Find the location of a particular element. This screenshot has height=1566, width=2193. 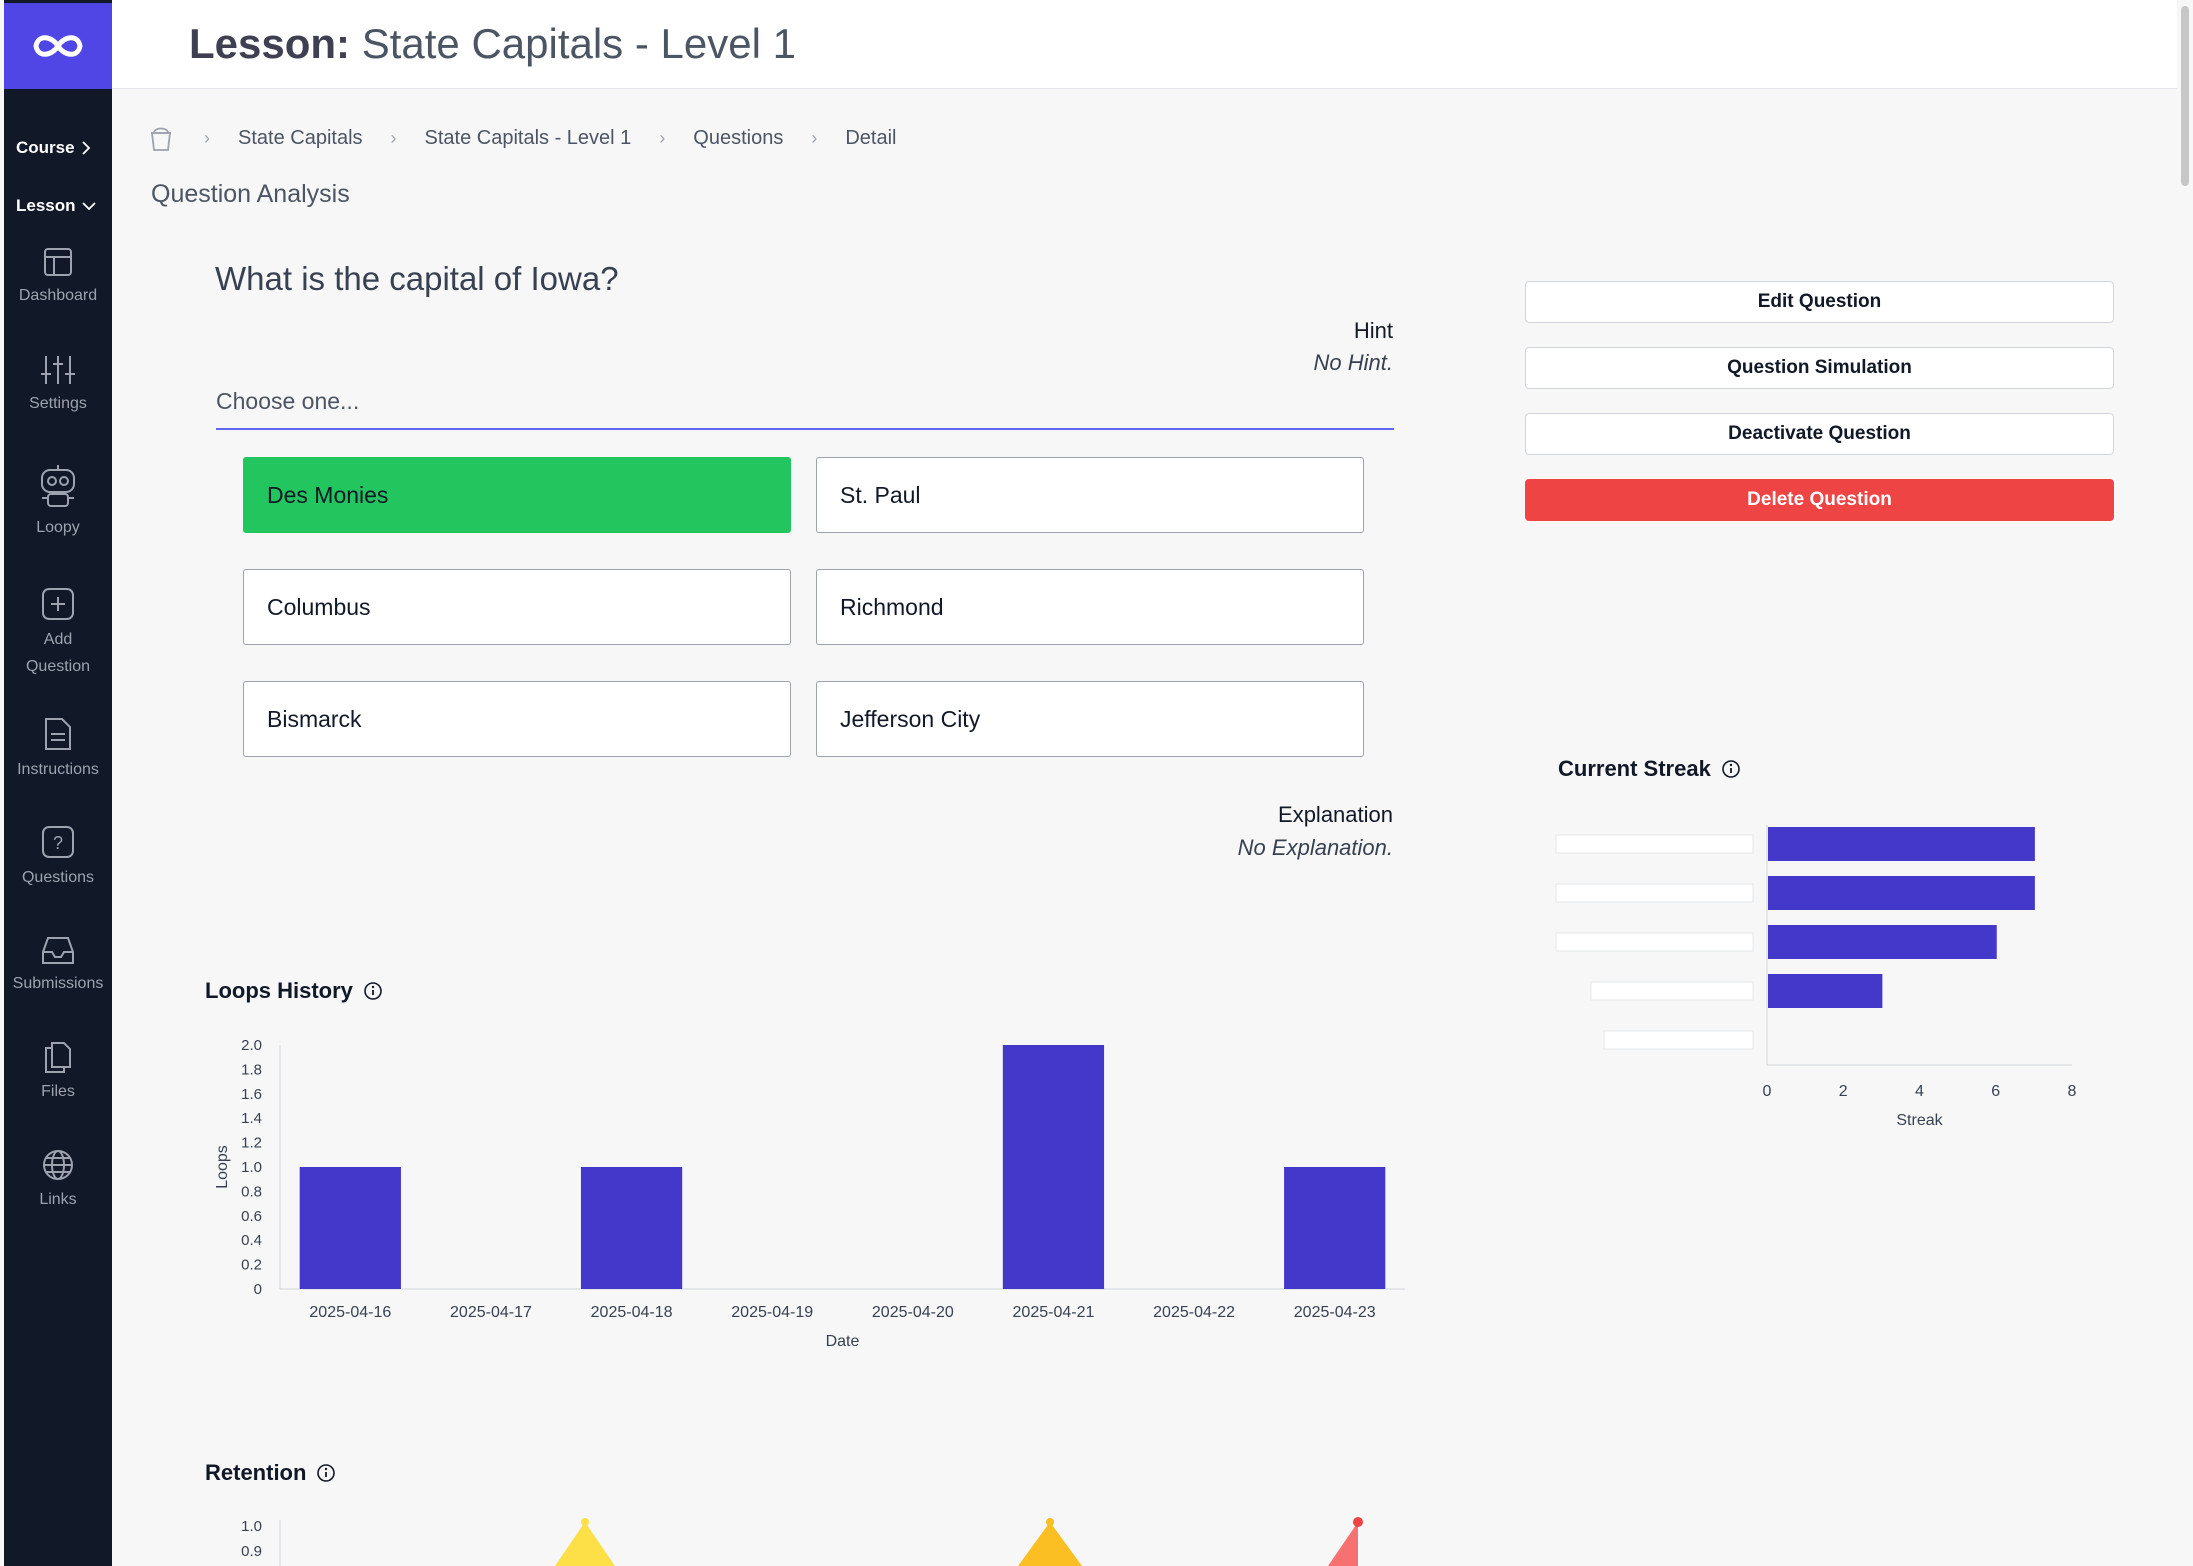

sidebar-item-label: Loopy is located at coordinates (58, 527).